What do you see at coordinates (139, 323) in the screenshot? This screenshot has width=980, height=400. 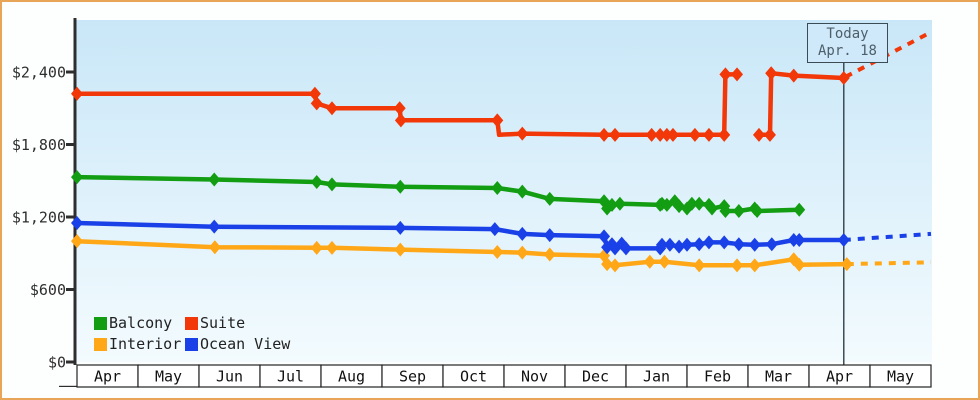 I see `legend-item-balcony: Balcony` at bounding box center [139, 323].